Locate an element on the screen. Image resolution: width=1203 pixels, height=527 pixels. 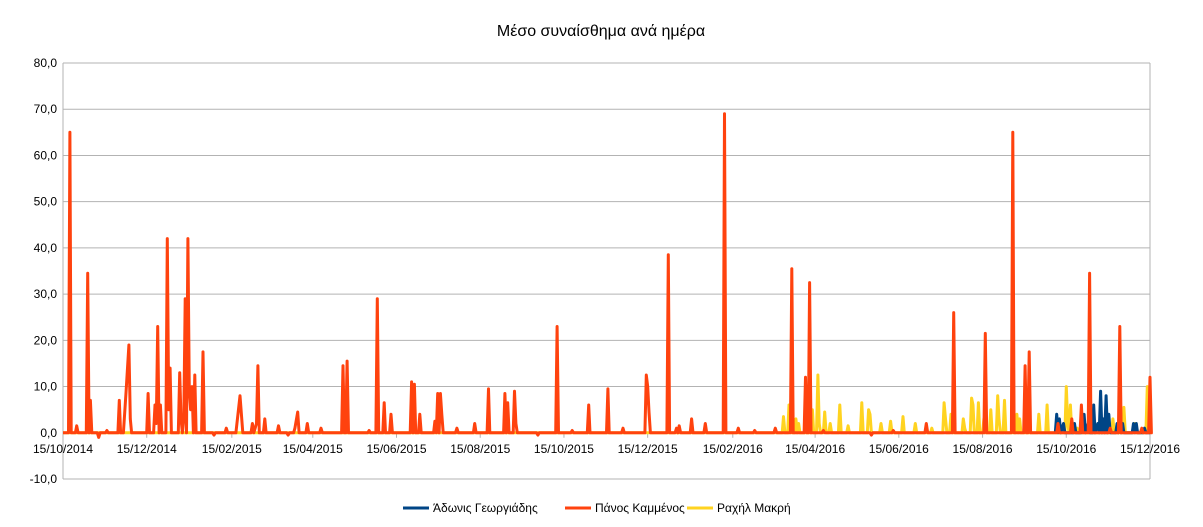
x-tick-label: 15/02/2016 is located at coordinates (733, 449).